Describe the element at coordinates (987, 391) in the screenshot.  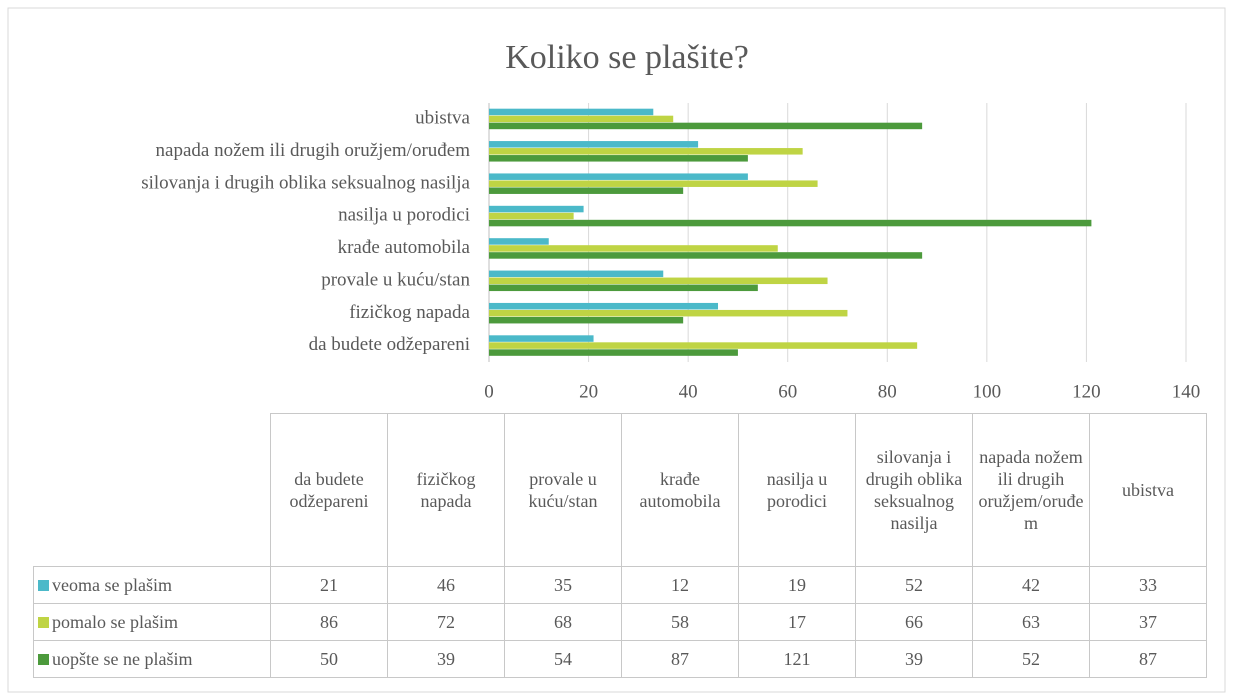
I see `x-tick-label: 100` at that location.